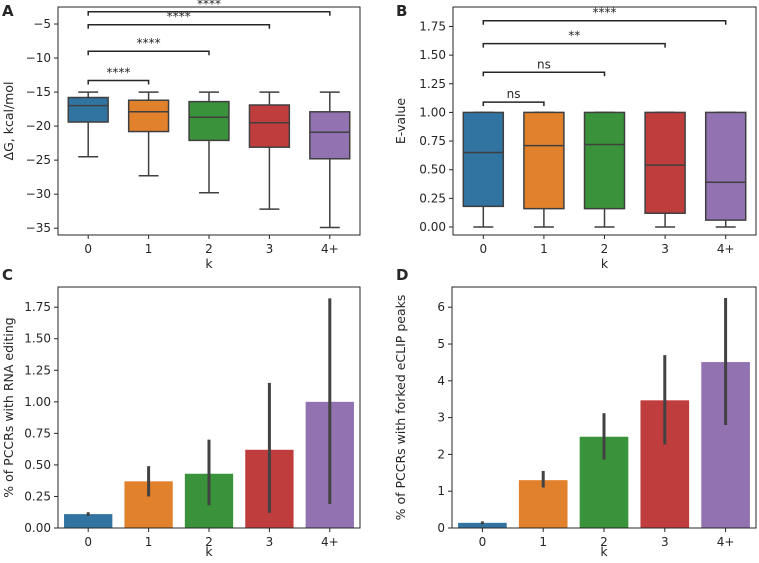  What do you see at coordinates (38, 228) in the screenshot?
I see `y-tick-label: −35` at bounding box center [38, 228].